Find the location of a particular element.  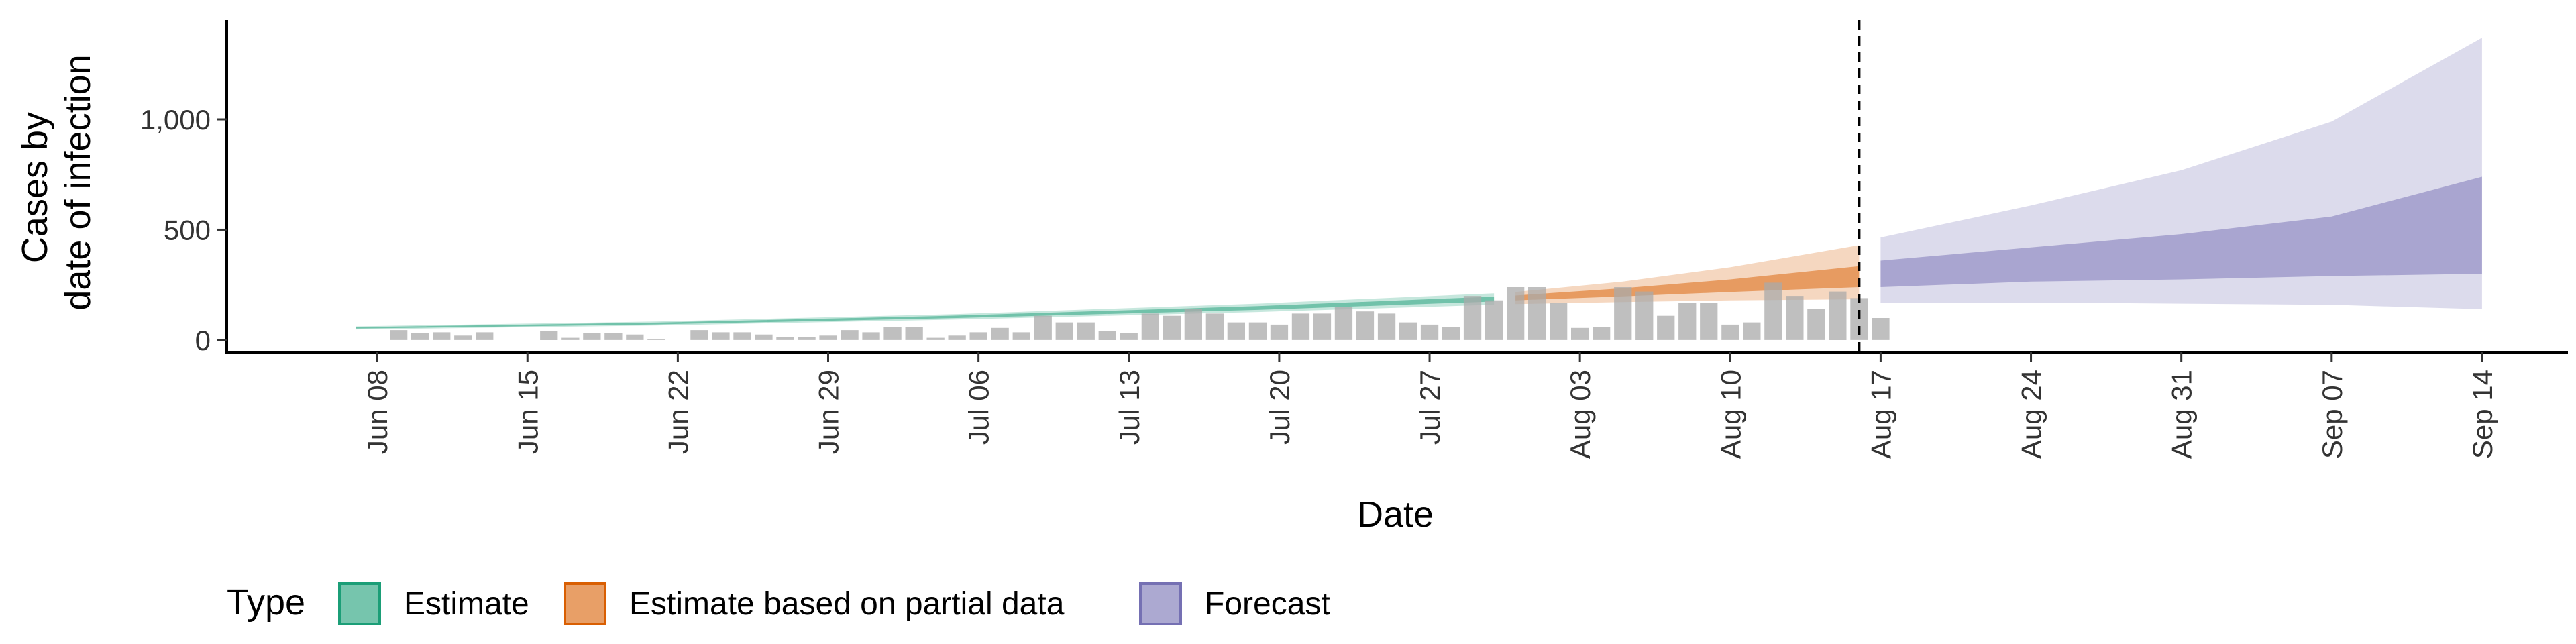

x-tick-label: Aug 31 is located at coordinates (2182, 414).